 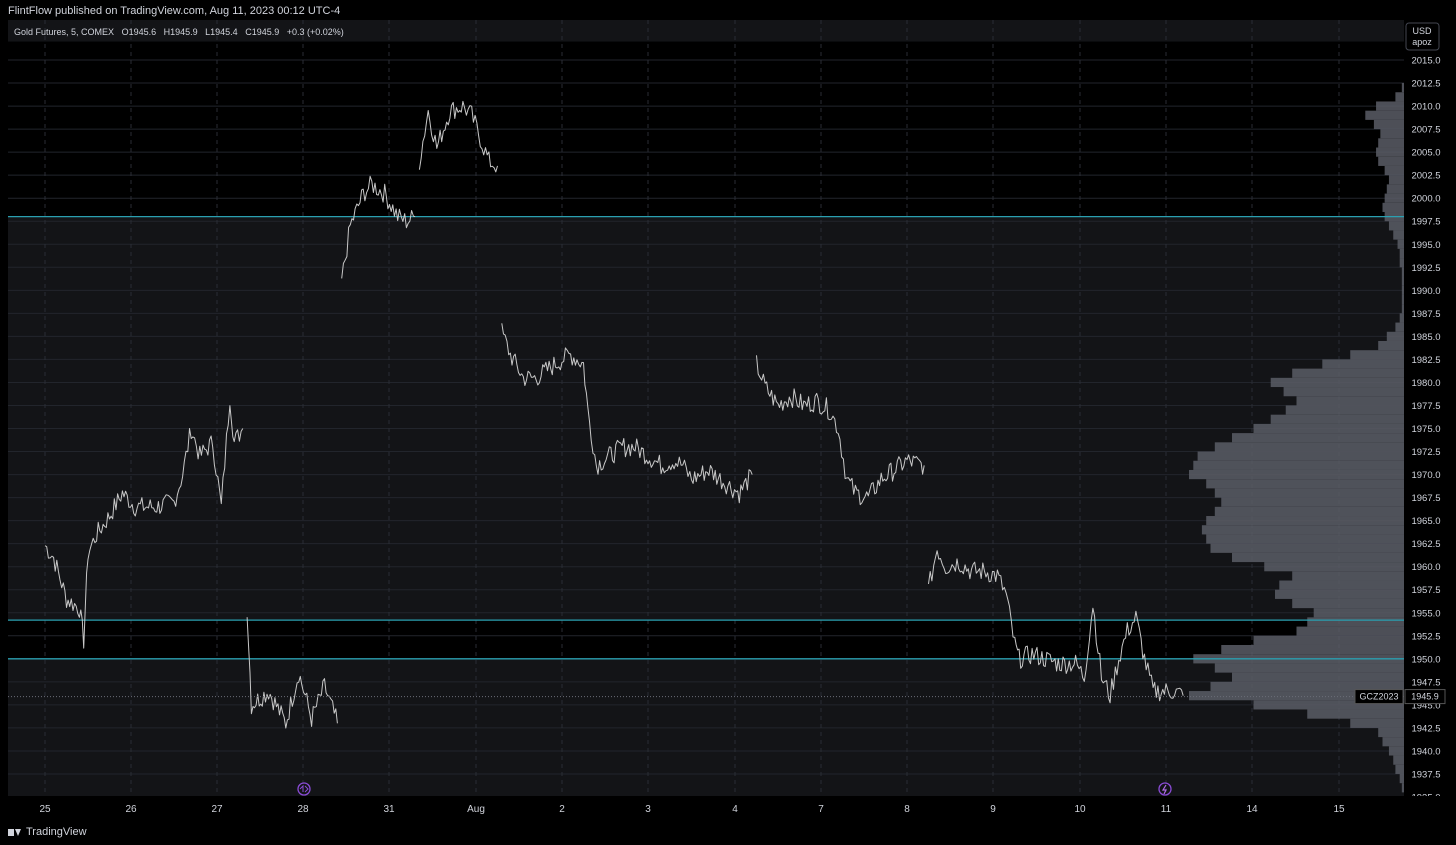 I want to click on tradingview-brand: TradingView, so click(x=47, y=832).